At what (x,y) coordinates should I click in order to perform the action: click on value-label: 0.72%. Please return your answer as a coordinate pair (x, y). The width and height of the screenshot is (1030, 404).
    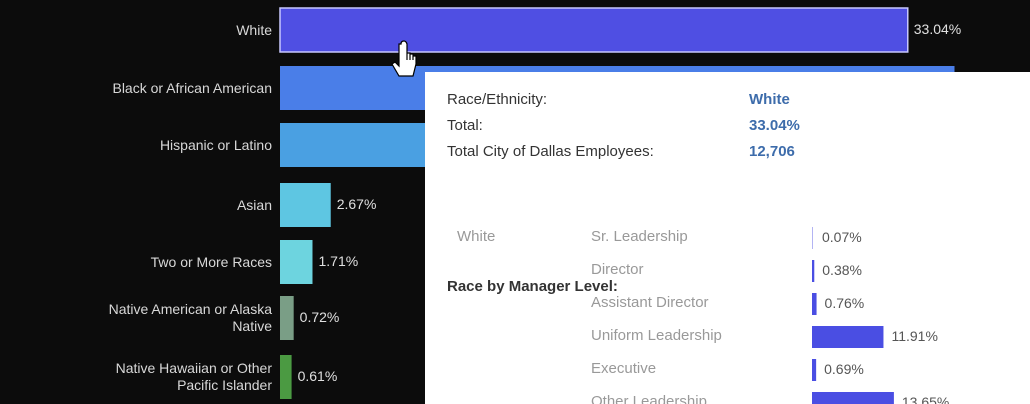
    Looking at the image, I should click on (319, 317).